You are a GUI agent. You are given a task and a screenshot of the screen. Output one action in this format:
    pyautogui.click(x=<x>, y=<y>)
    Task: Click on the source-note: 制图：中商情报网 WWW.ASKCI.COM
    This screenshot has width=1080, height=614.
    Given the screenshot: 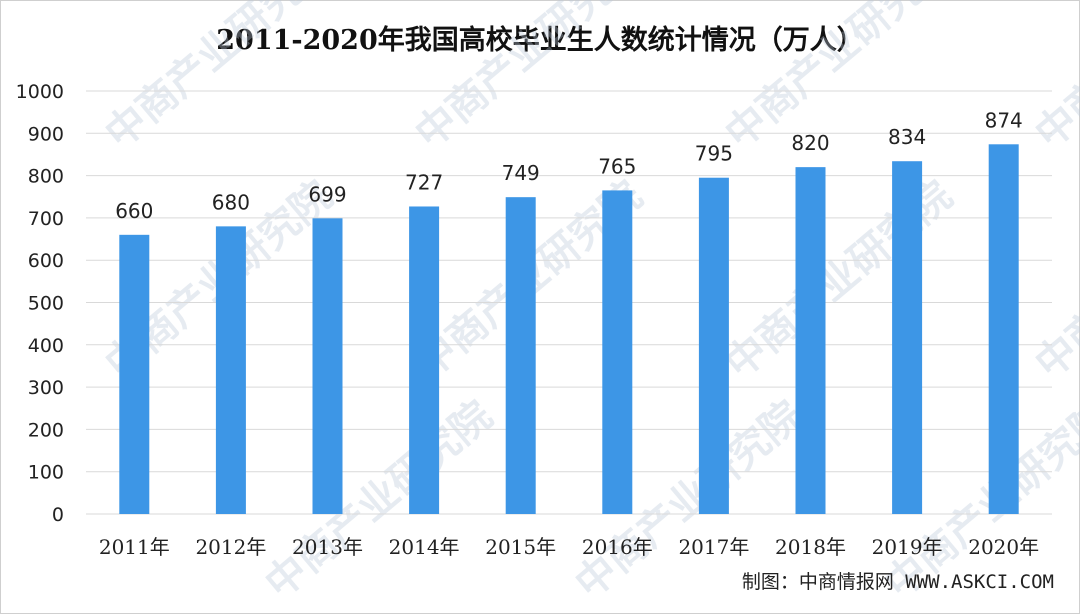 What is the action you would take?
    pyautogui.click(x=897, y=582)
    